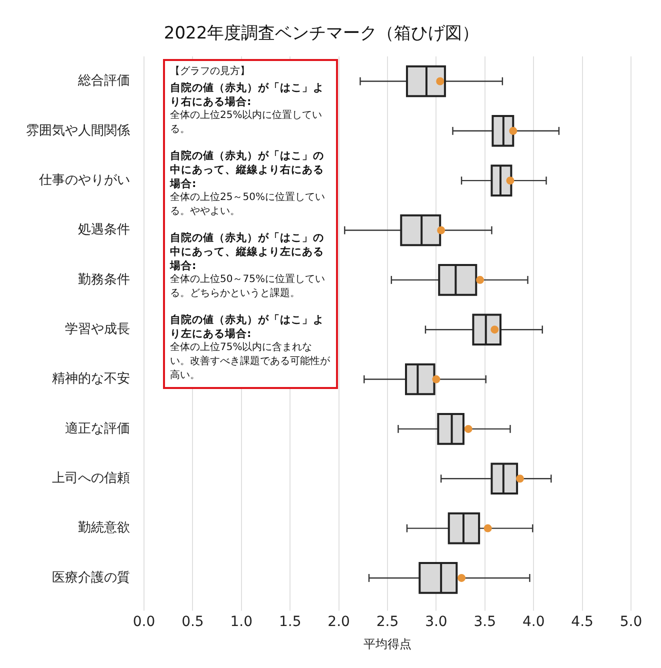 This screenshot has width=661, height=668. Describe the element at coordinates (387, 622) in the screenshot. I see `x-tick-label: 2.5` at that location.